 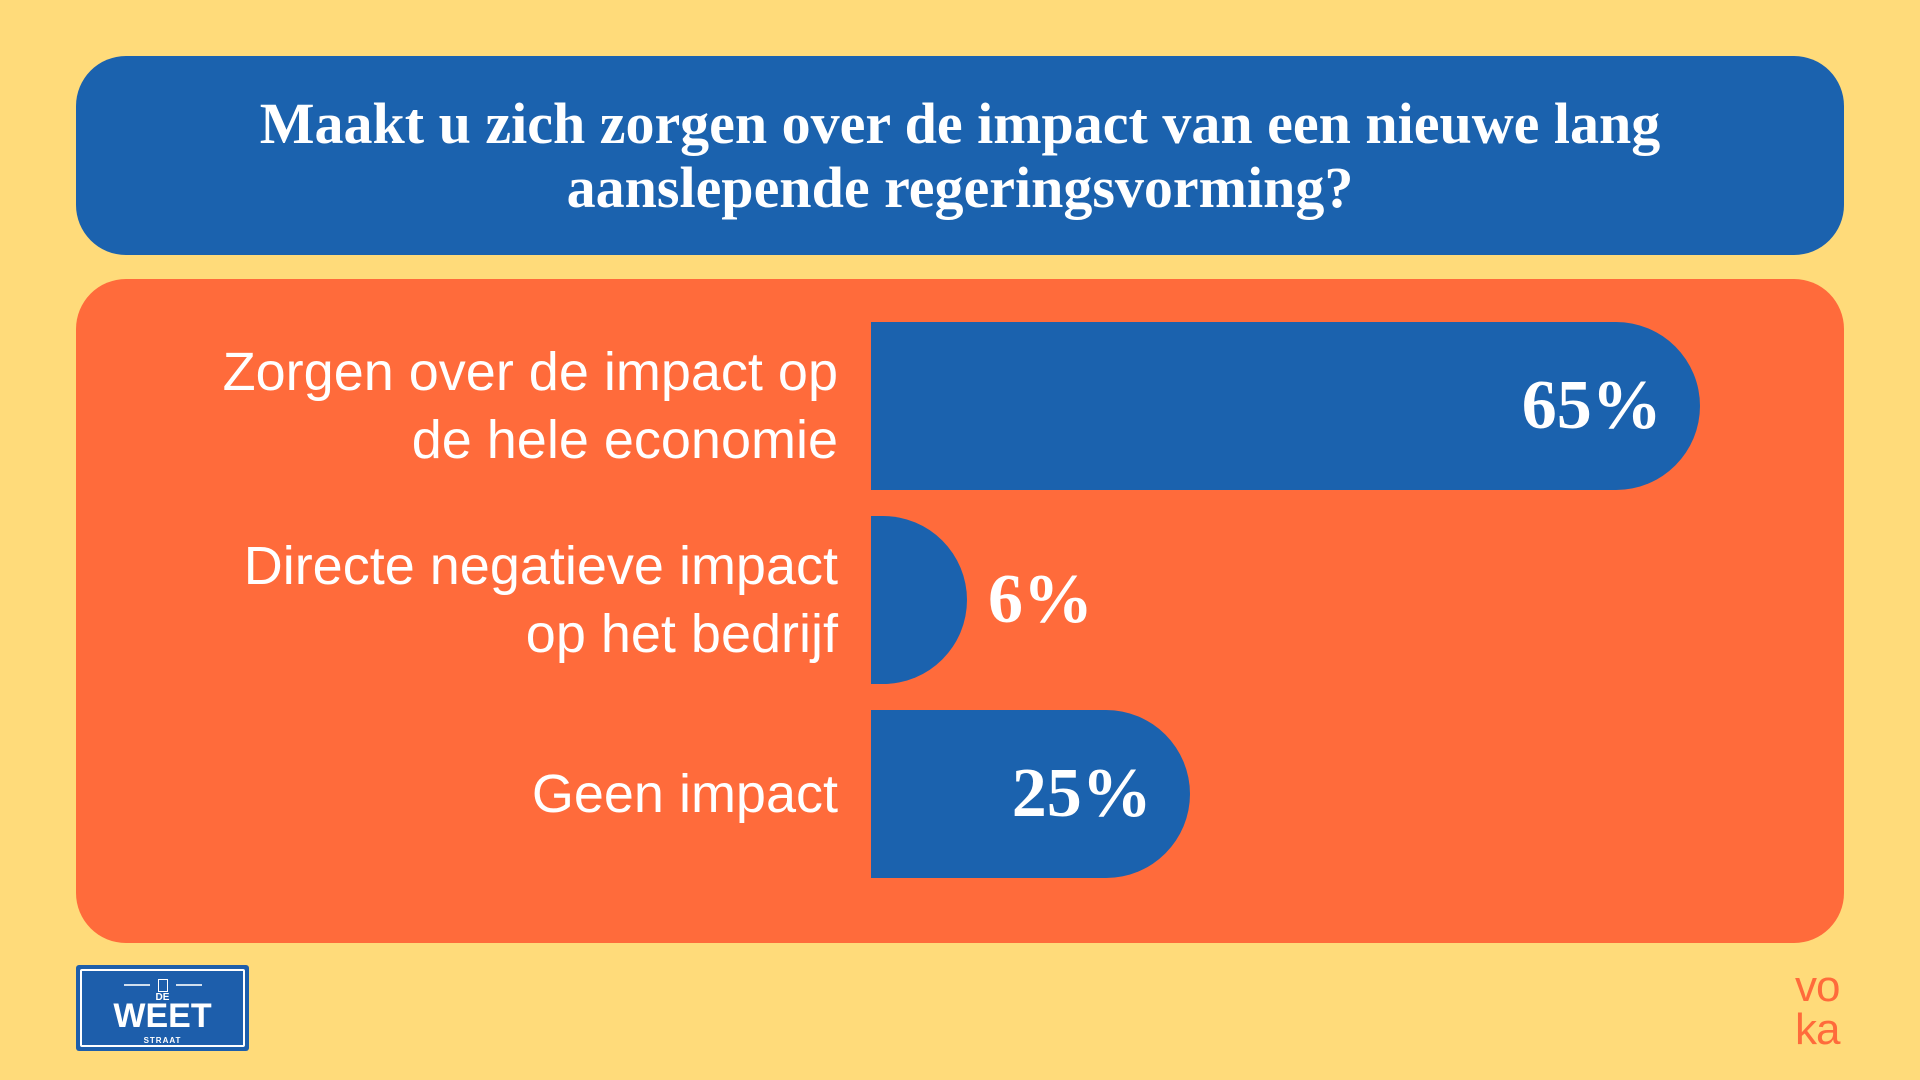 I want to click on sign-fine-print, so click(x=162, y=985).